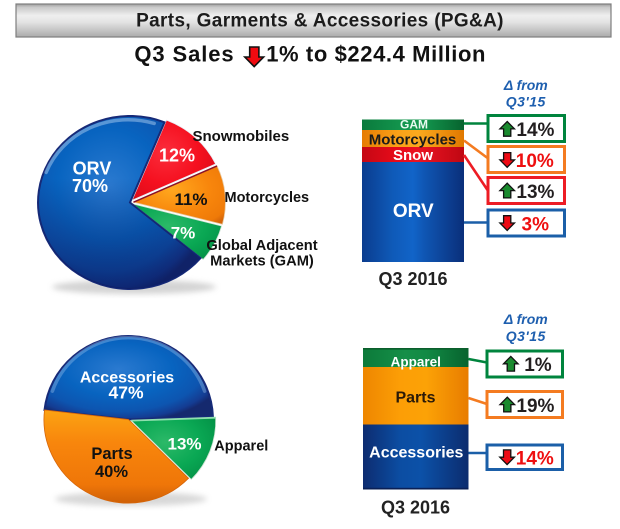 The image size is (620, 529). What do you see at coordinates (90, 186) in the screenshot?
I see `svg-text: 70%` at bounding box center [90, 186].